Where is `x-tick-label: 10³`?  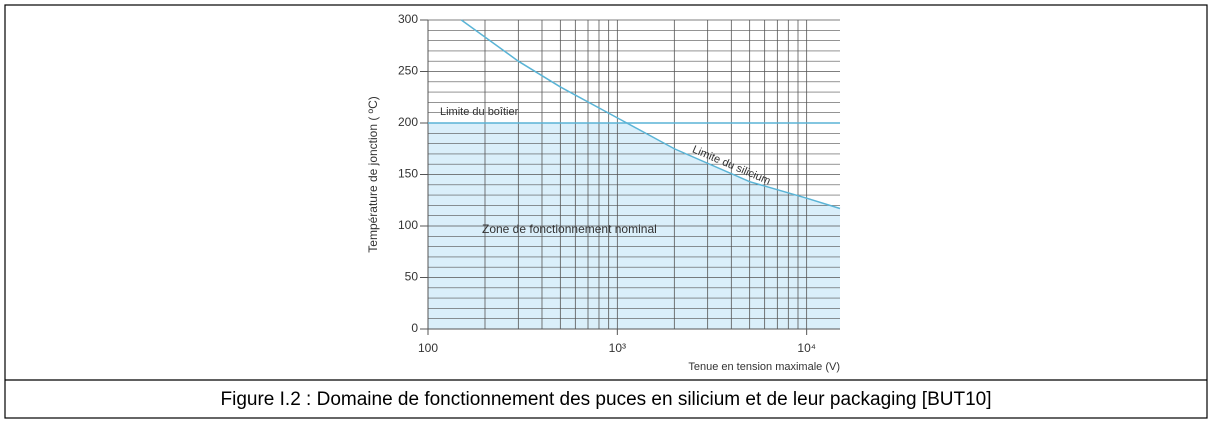 x-tick-label: 10³ is located at coordinates (617, 348).